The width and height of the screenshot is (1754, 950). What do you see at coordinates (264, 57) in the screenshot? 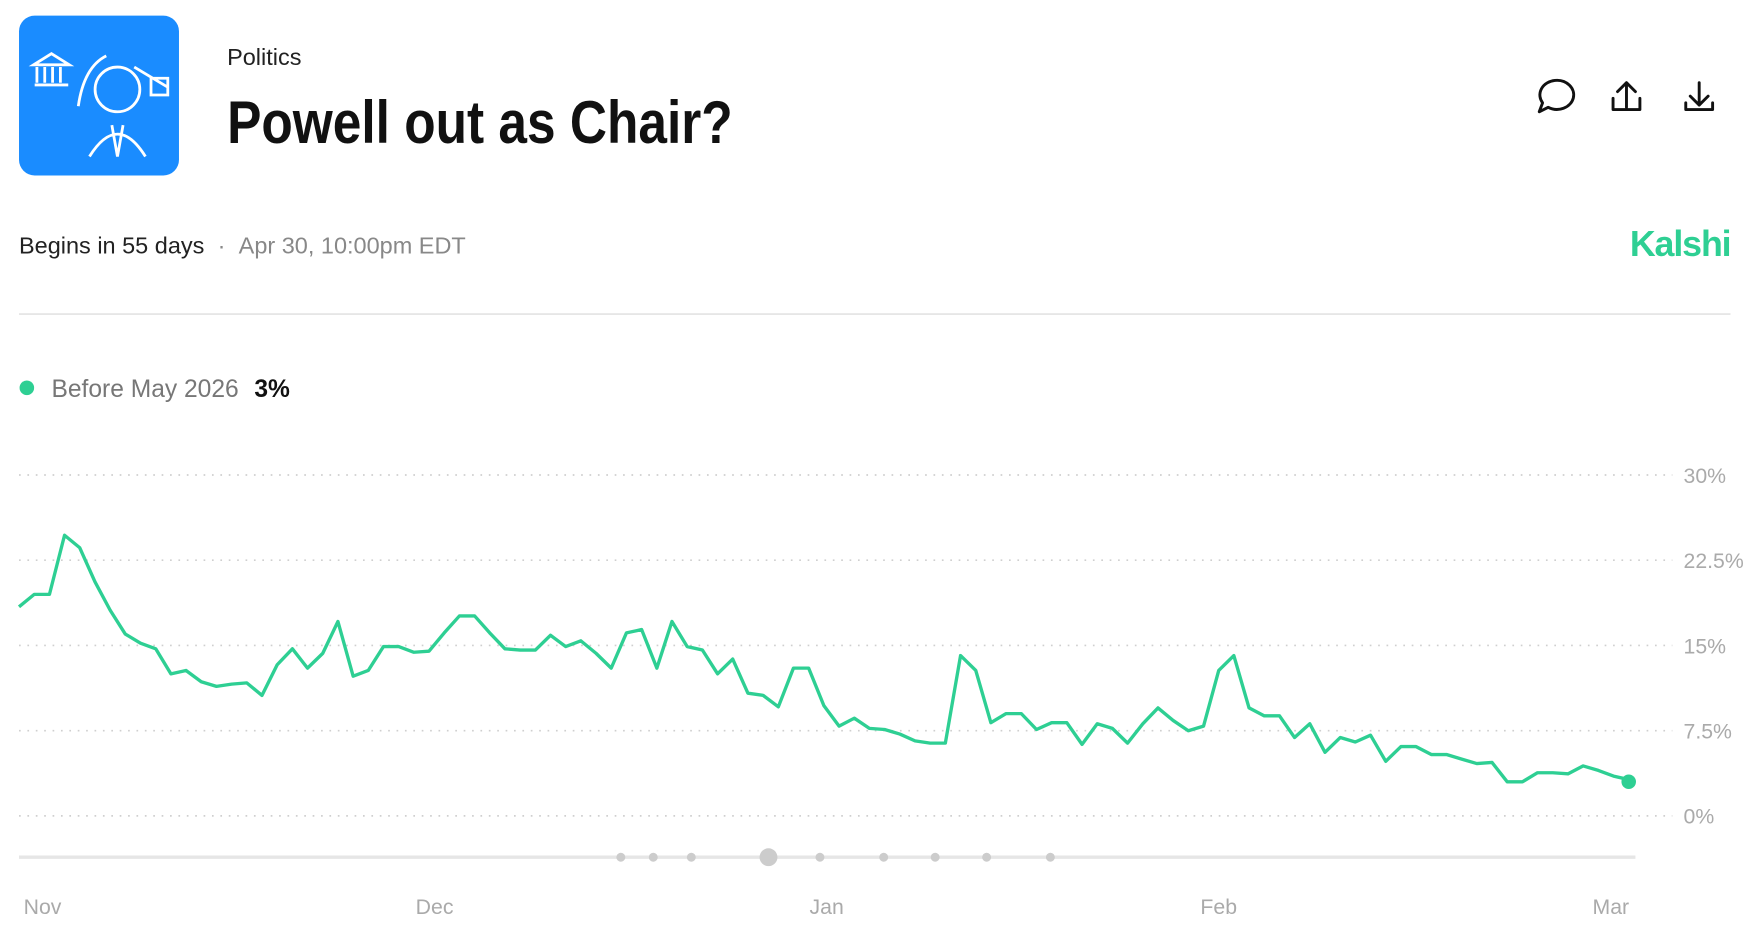
I see `category: Politics` at bounding box center [264, 57].